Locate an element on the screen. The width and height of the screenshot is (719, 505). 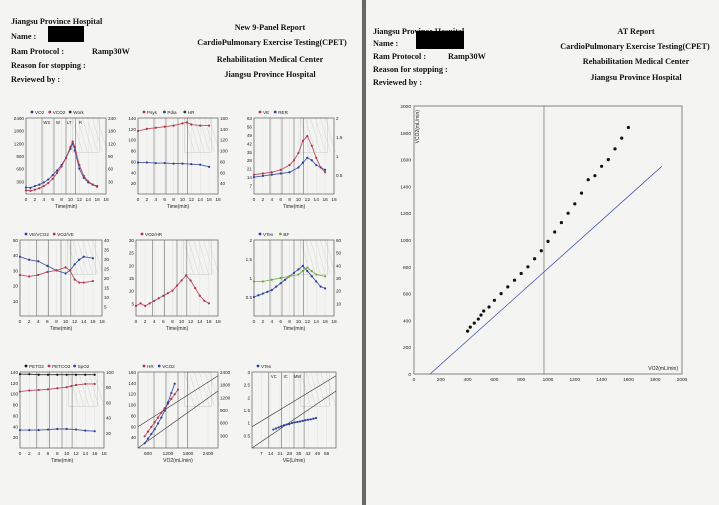
y-tick-label: 1000 is located at coordinates (405, 241).